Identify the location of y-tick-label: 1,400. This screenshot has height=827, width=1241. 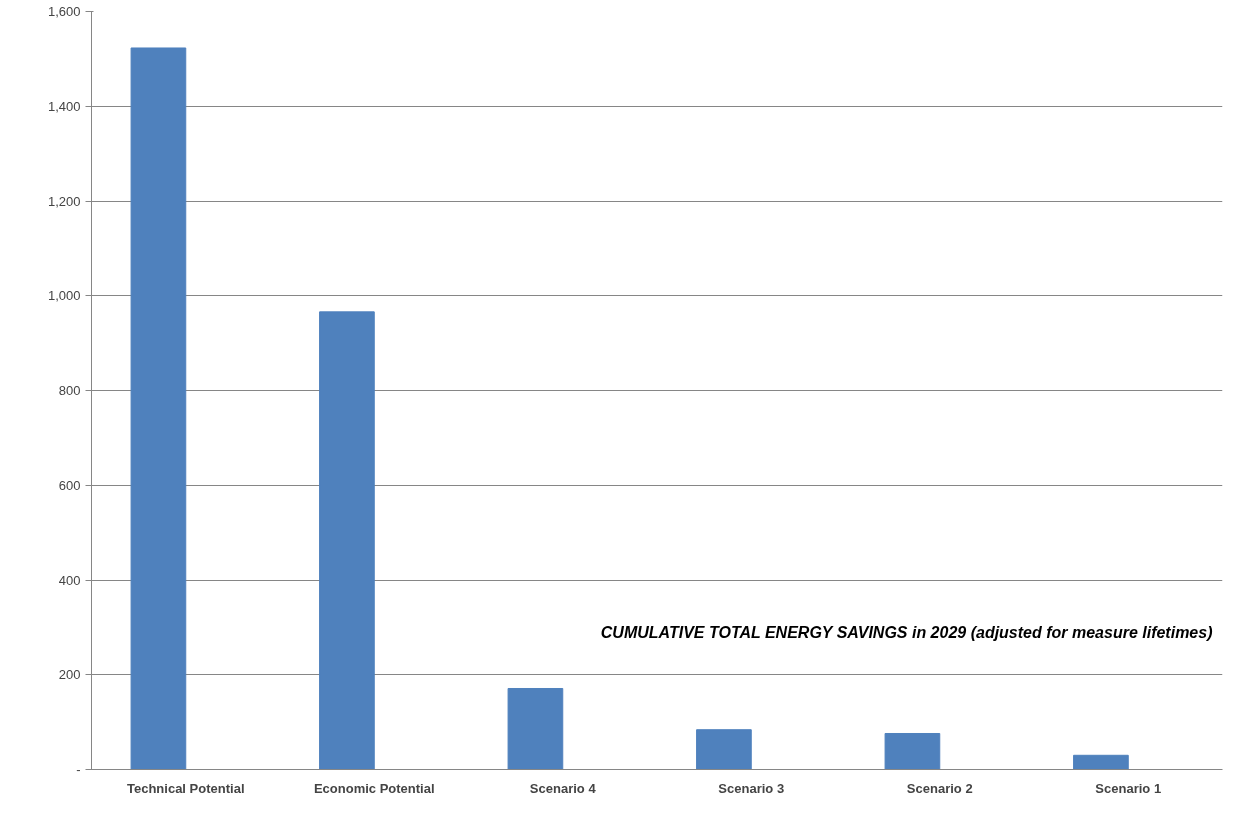
(64, 106).